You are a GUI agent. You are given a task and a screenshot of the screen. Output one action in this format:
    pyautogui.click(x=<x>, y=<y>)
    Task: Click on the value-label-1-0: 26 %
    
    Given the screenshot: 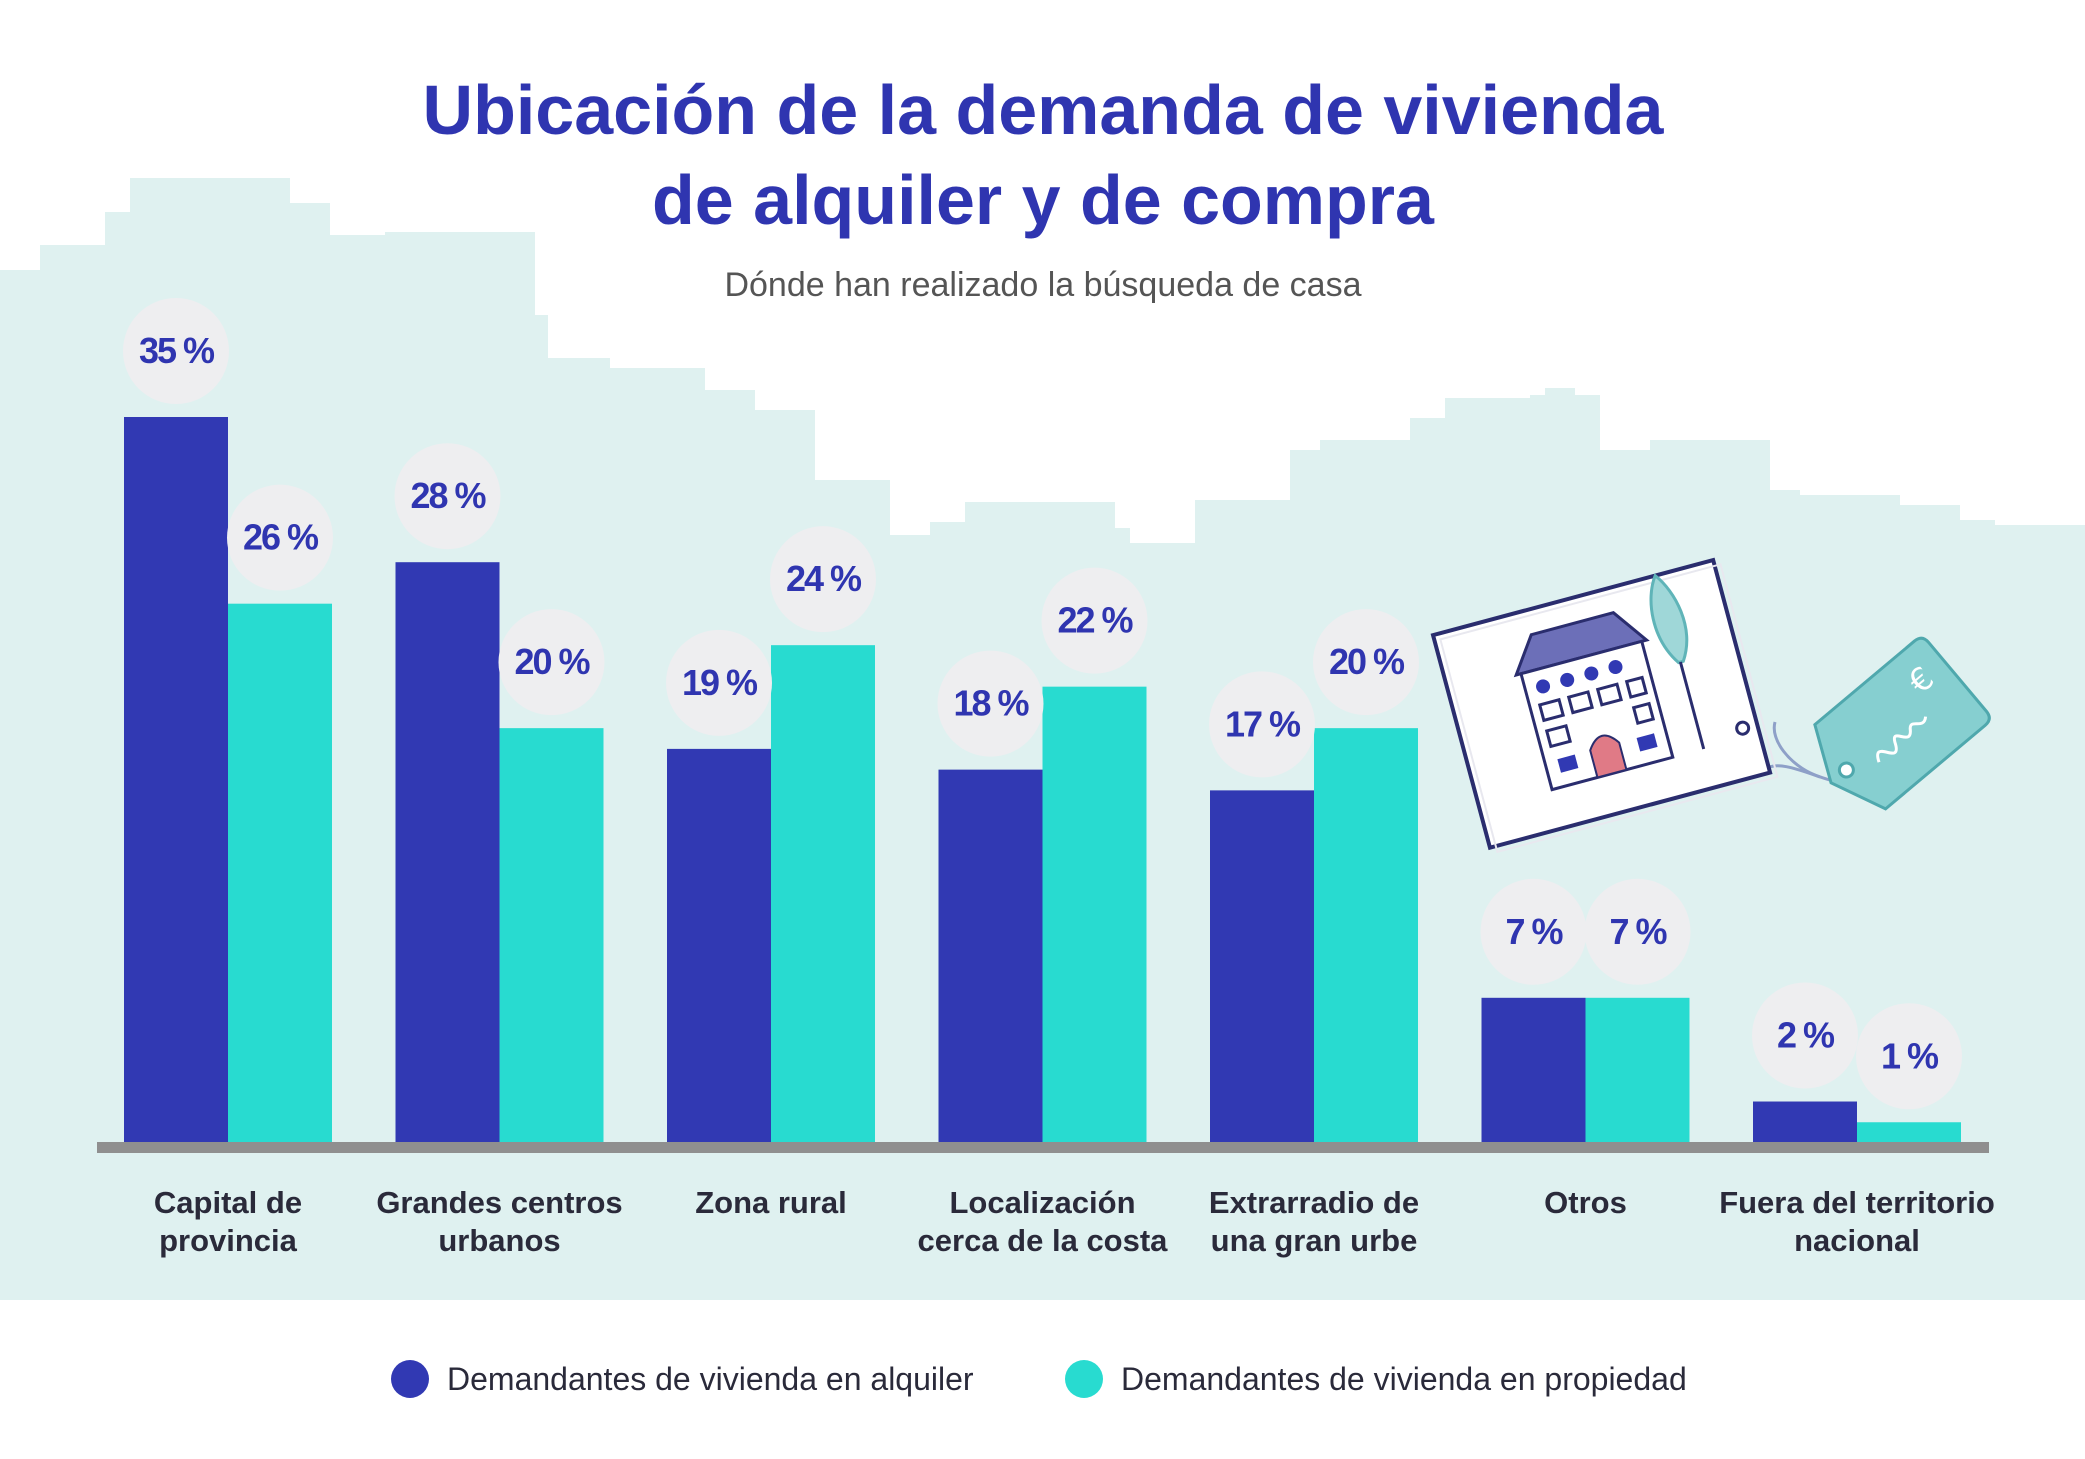 What is the action you would take?
    pyautogui.click(x=281, y=537)
    